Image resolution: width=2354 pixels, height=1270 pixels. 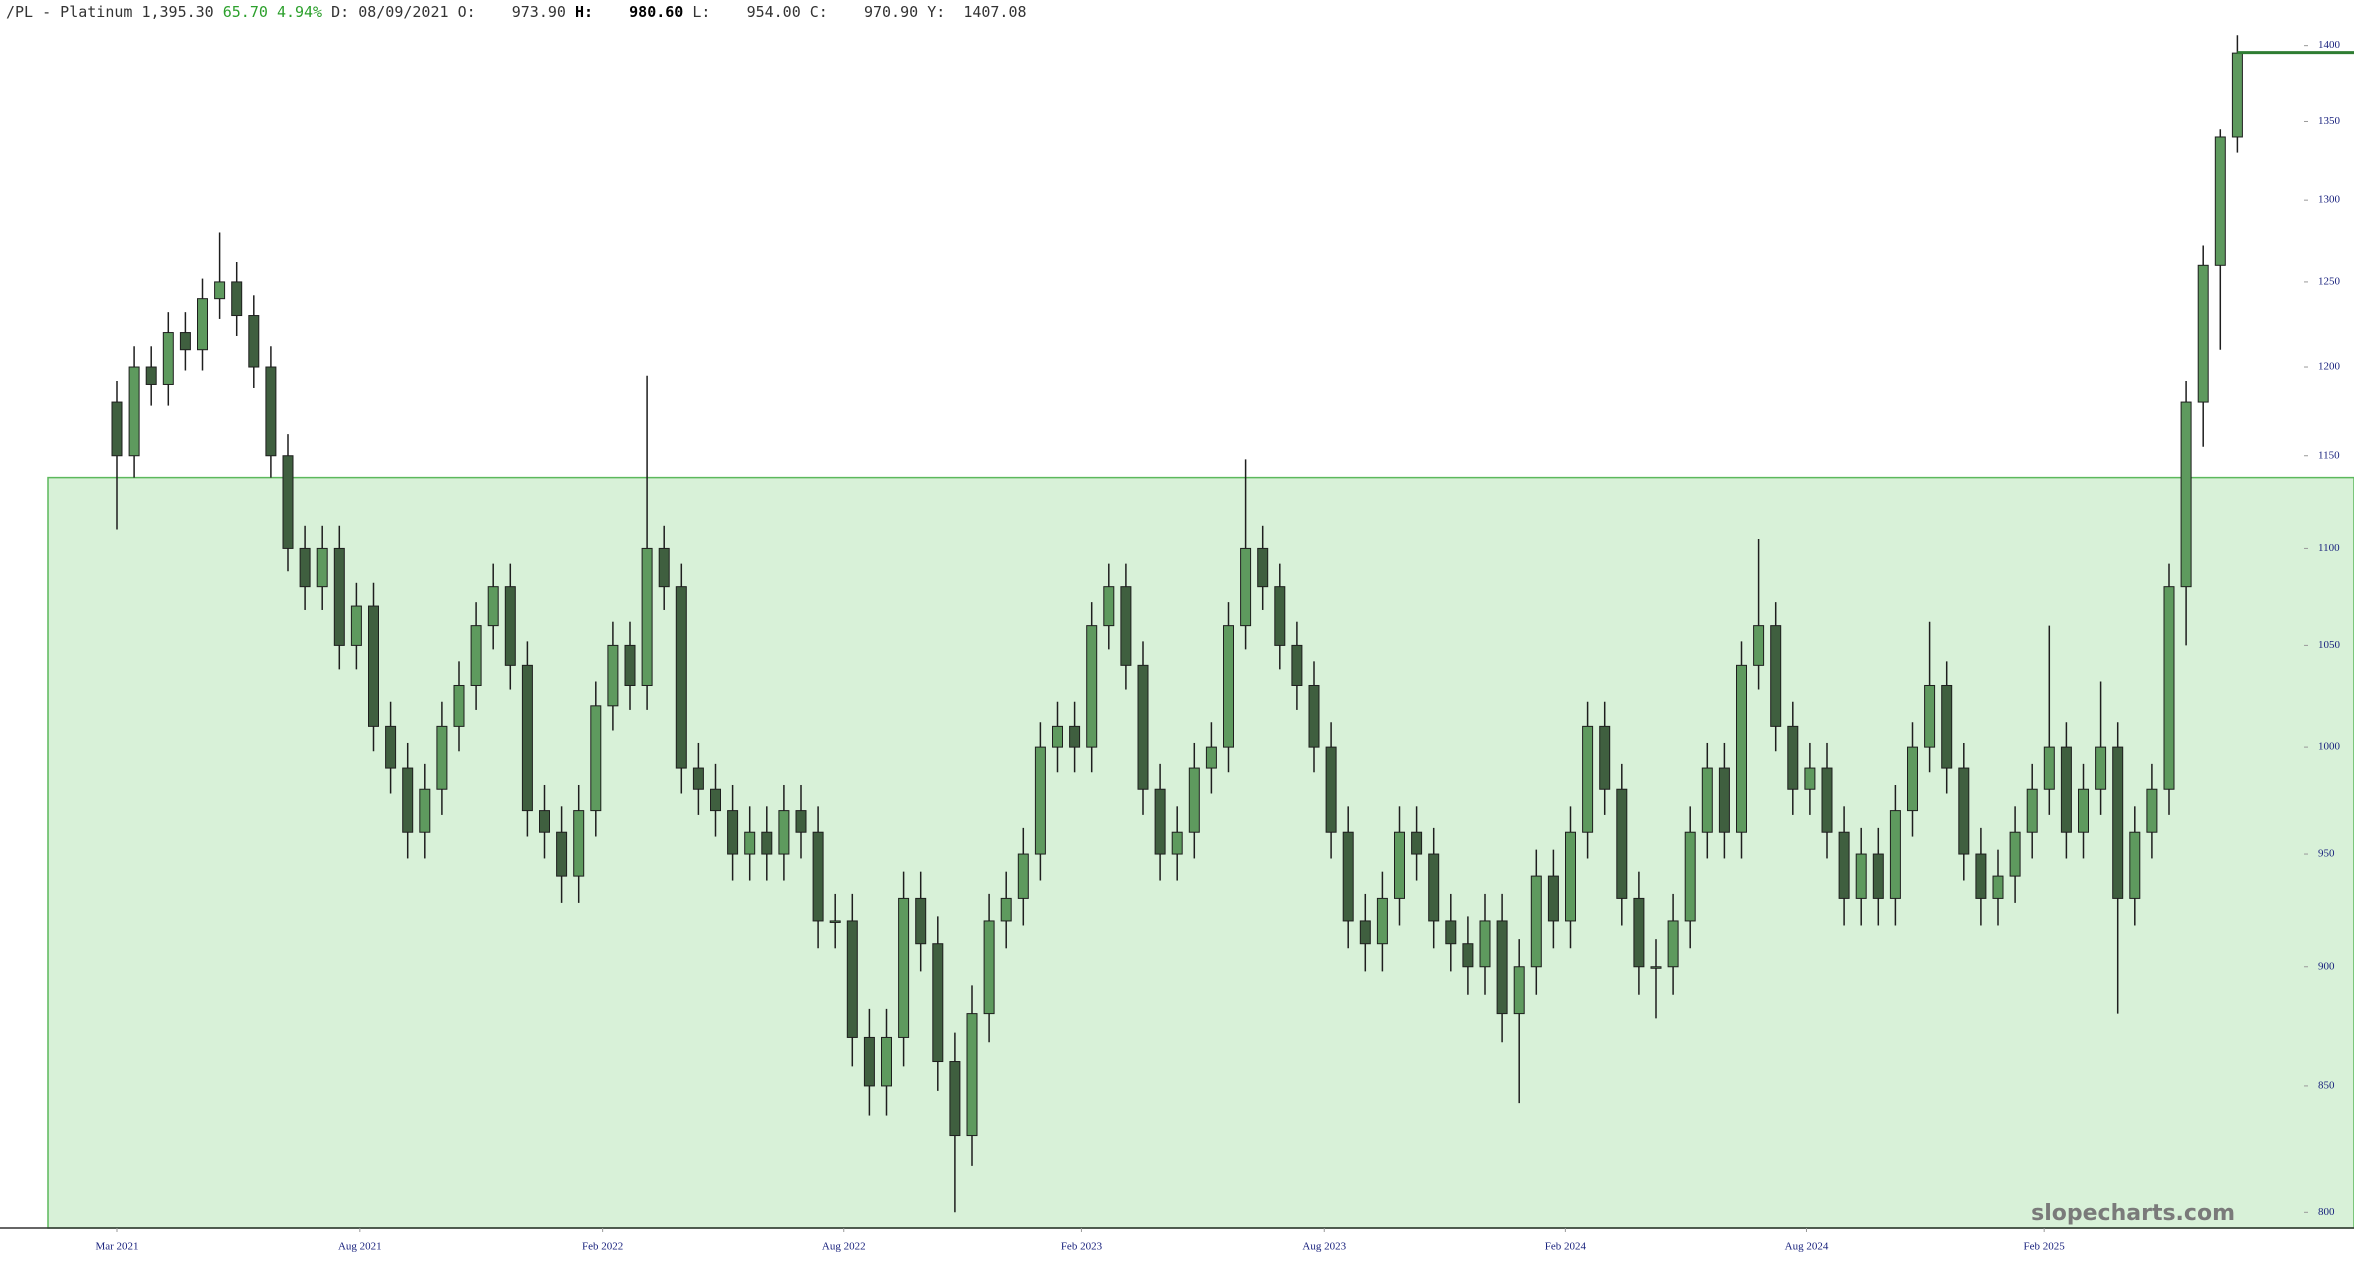 What do you see at coordinates (701, 12) in the screenshot?
I see `field-label: L:` at bounding box center [701, 12].